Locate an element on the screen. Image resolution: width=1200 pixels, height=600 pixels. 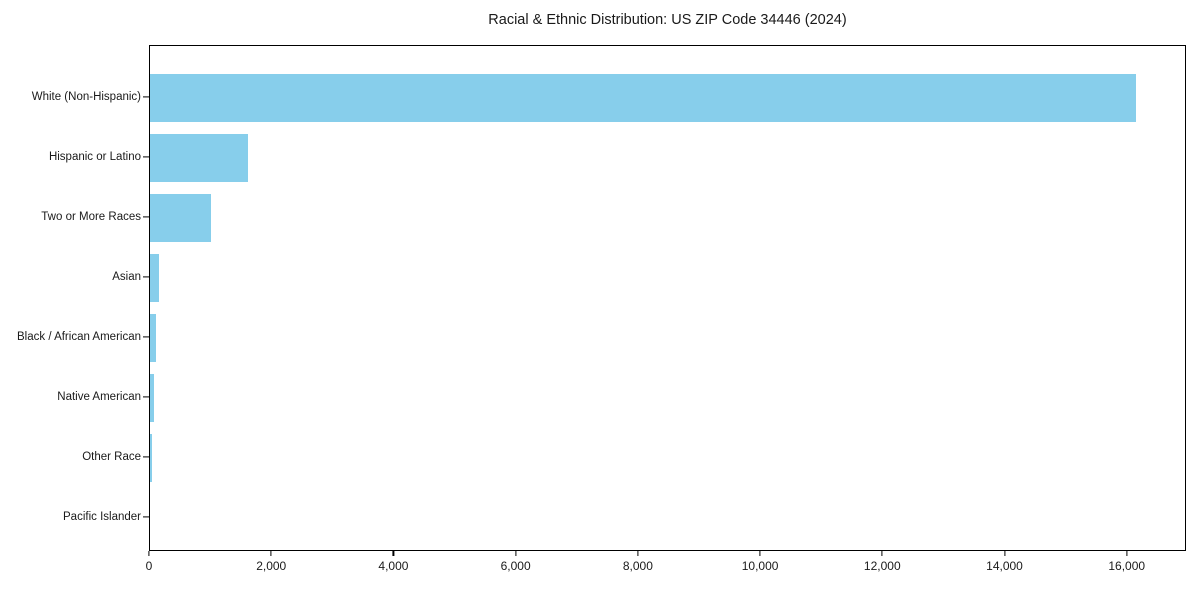
y-tick-label: Two or More Races is located at coordinates (91, 217).